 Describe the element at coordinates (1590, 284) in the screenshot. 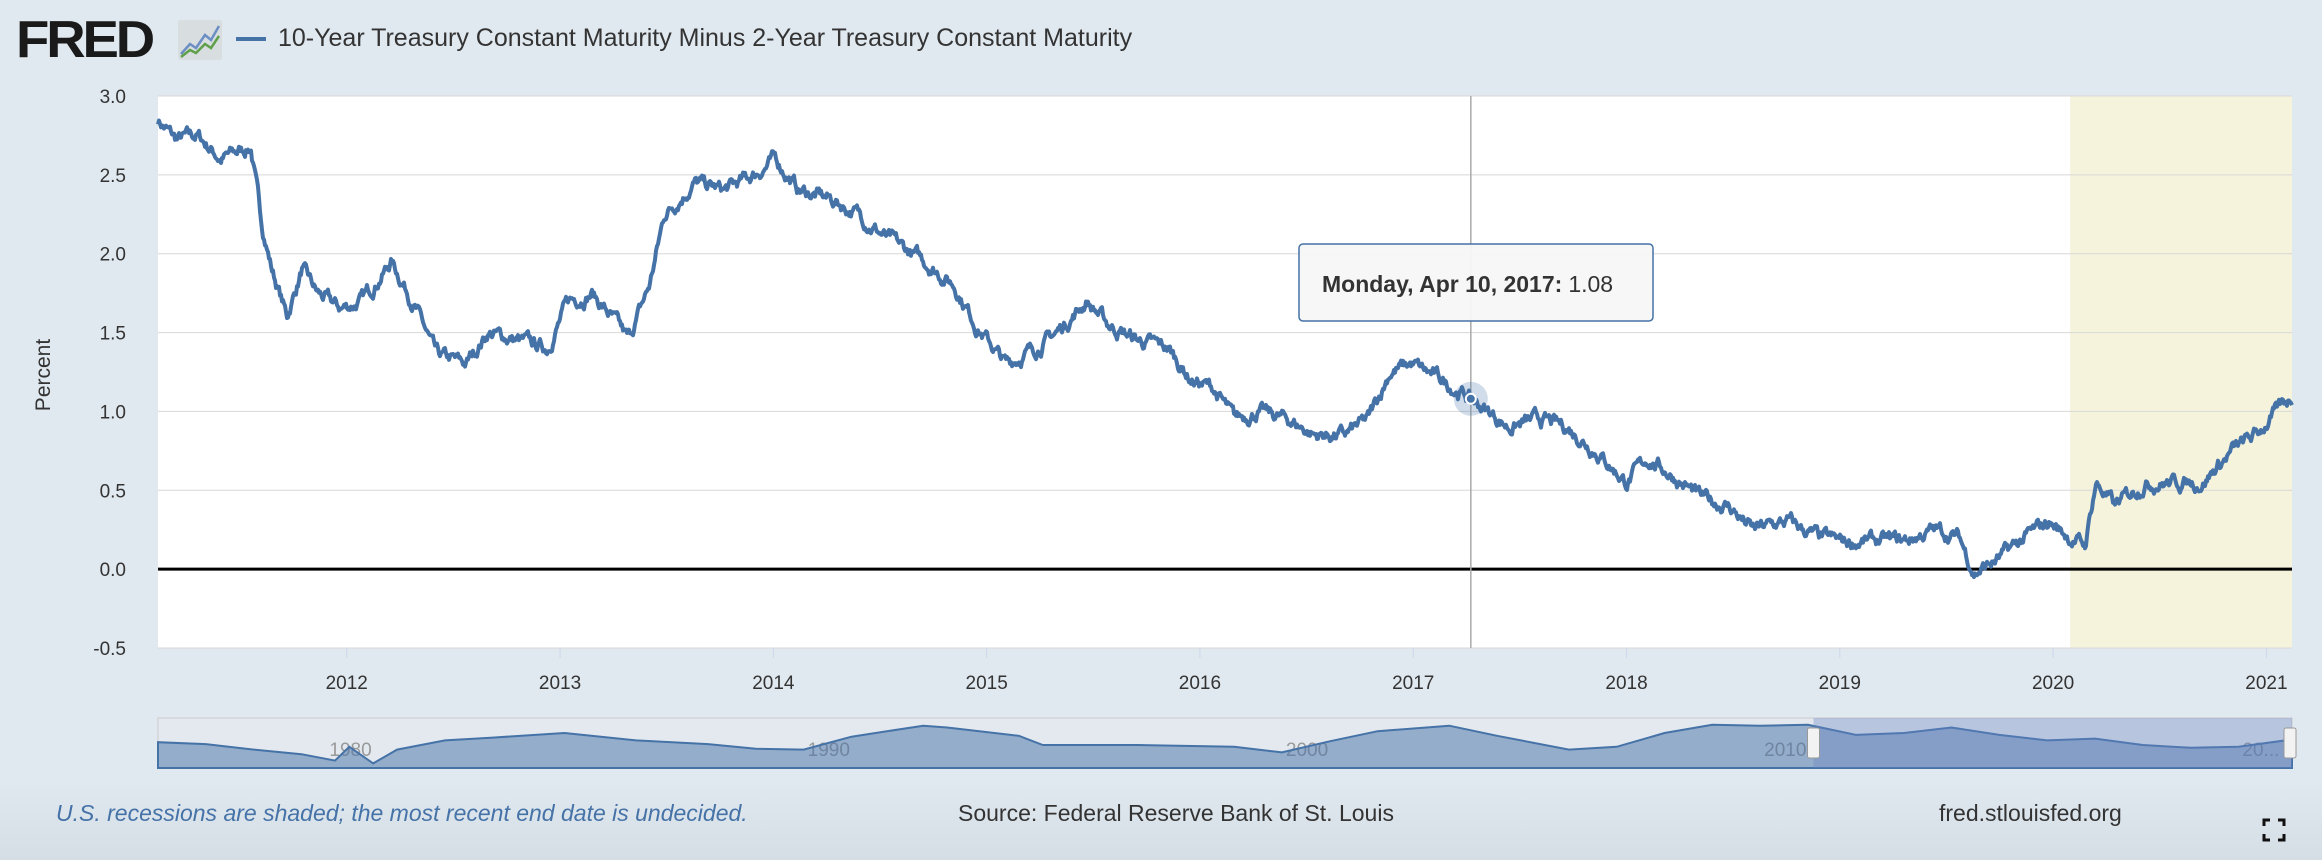

I see `tooltip-value: 1.08` at that location.